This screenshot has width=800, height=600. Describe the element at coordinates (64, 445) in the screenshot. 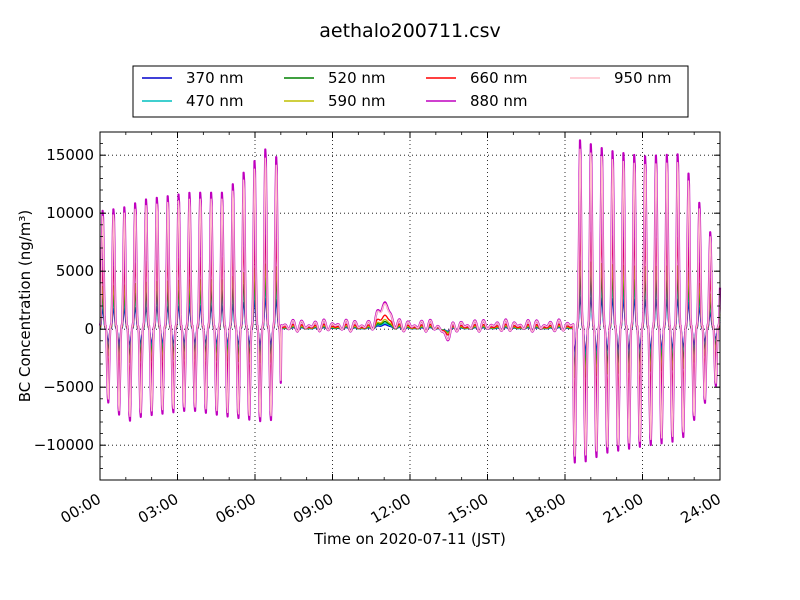

I see `y-tick-label: −10000` at that location.